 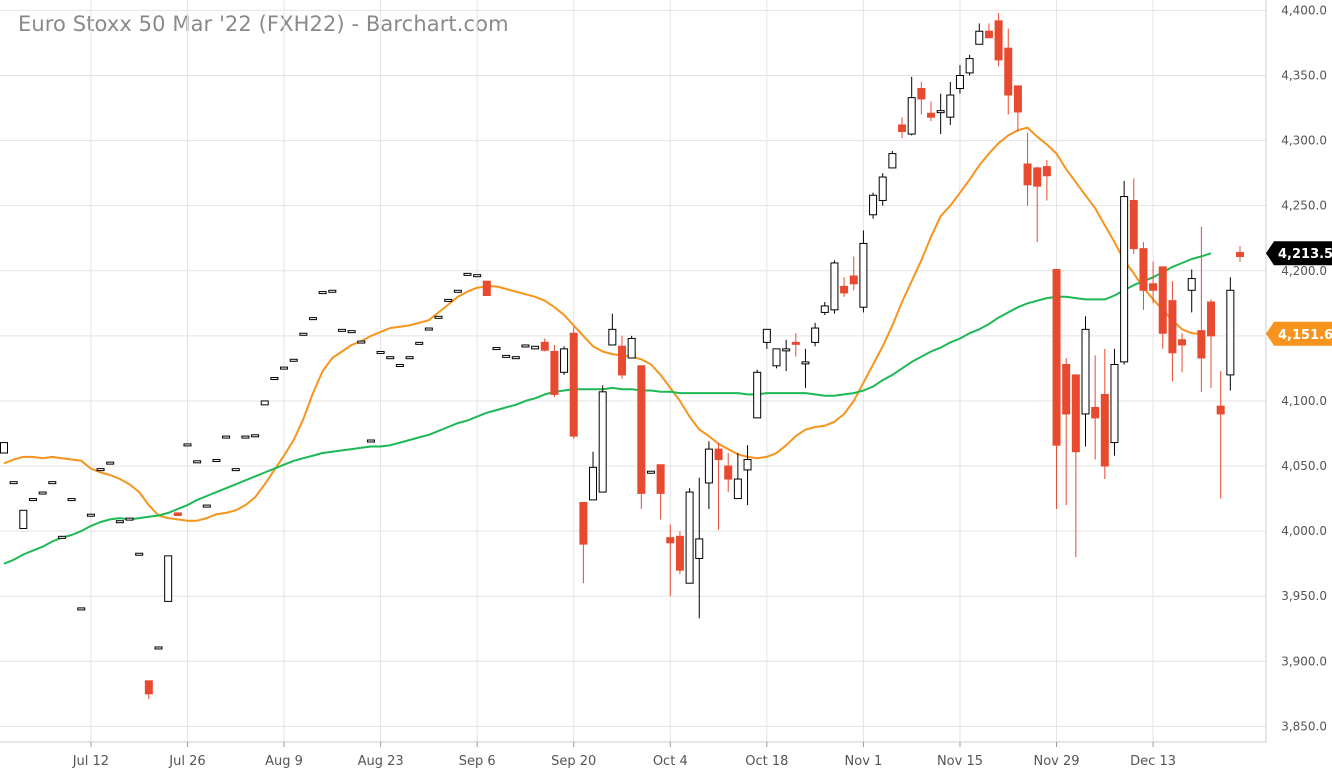 What do you see at coordinates (186, 761) in the screenshot?
I see `x-tick-label: Jul 26` at bounding box center [186, 761].